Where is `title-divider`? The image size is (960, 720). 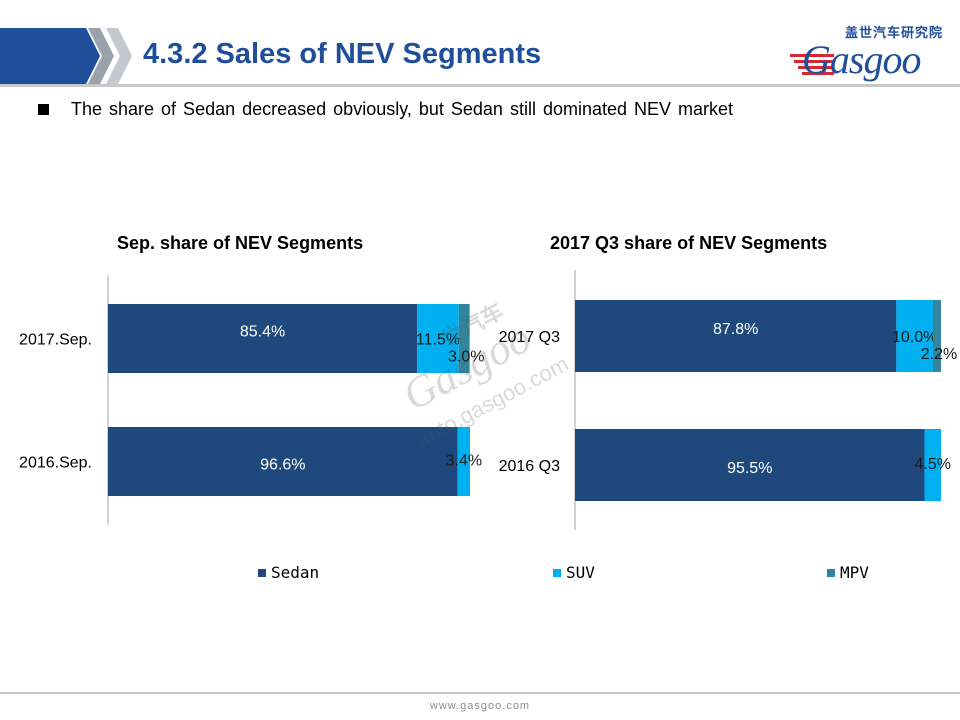 title-divider is located at coordinates (480, 85).